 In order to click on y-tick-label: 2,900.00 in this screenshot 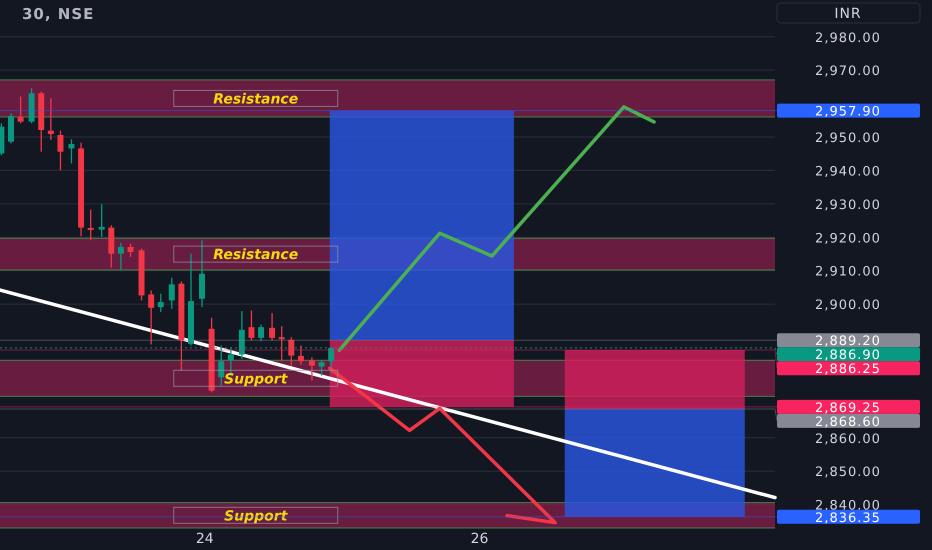, I will do `click(848, 306)`.